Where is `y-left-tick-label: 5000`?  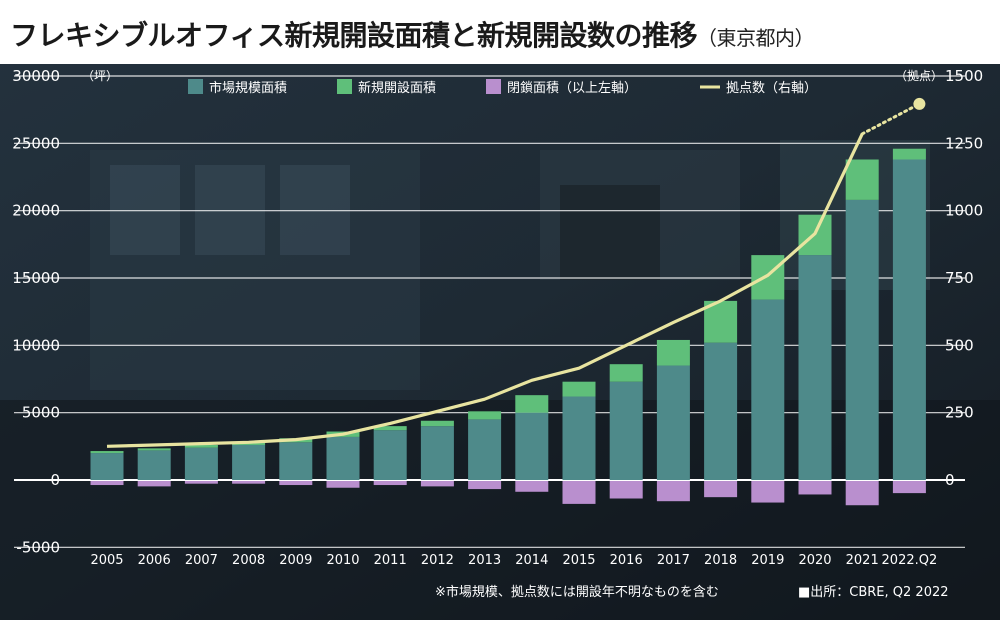 y-left-tick-label: 5000 is located at coordinates (41, 413).